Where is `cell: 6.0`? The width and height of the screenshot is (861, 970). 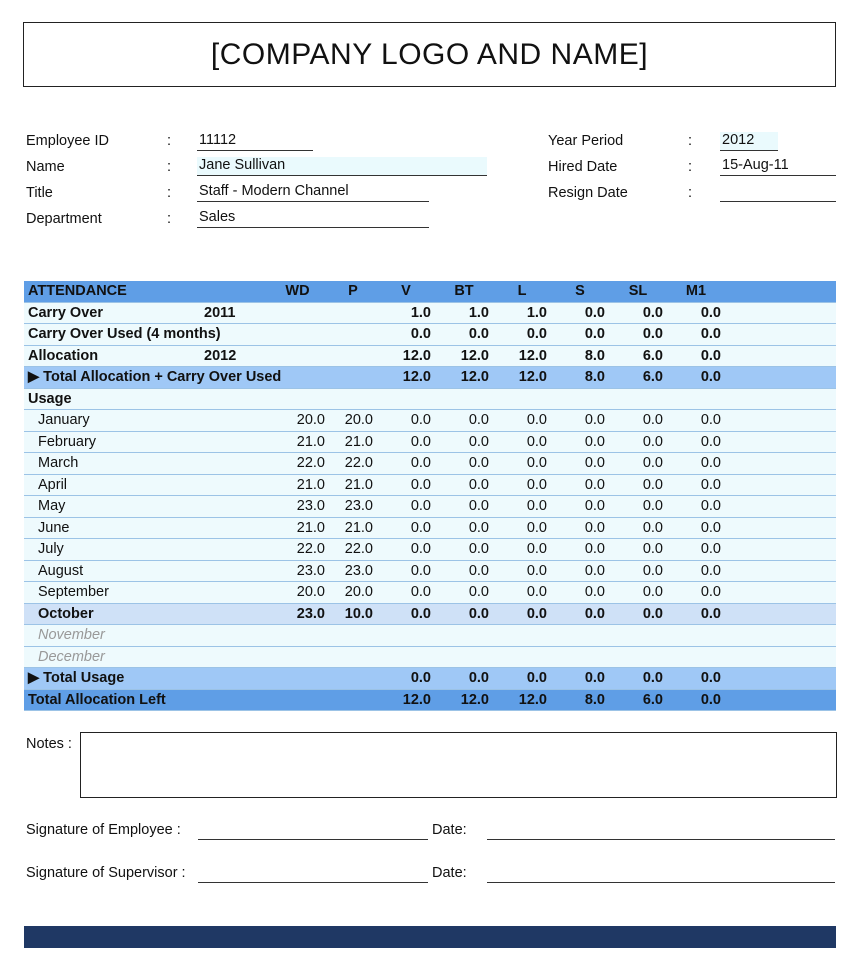 cell: 6.0 is located at coordinates (638, 356).